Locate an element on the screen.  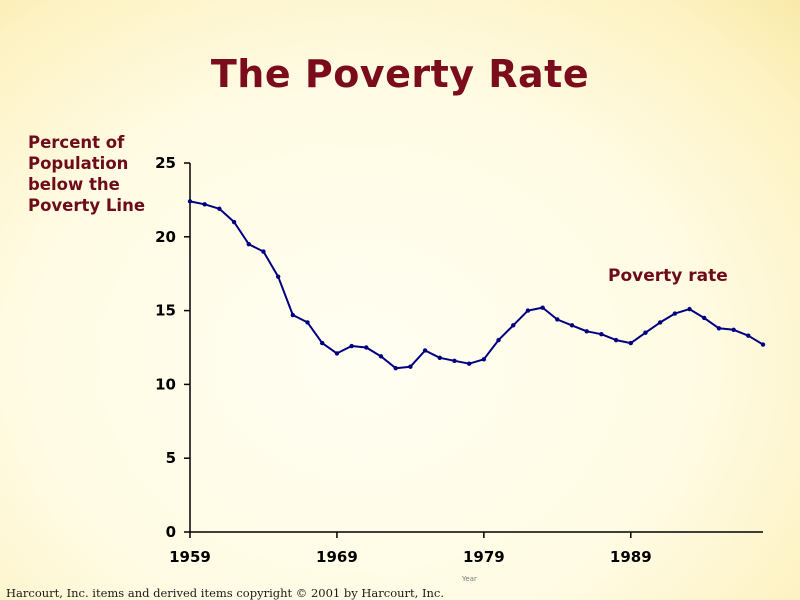
y-tick-label-5: 5 is located at coordinates (171, 458).